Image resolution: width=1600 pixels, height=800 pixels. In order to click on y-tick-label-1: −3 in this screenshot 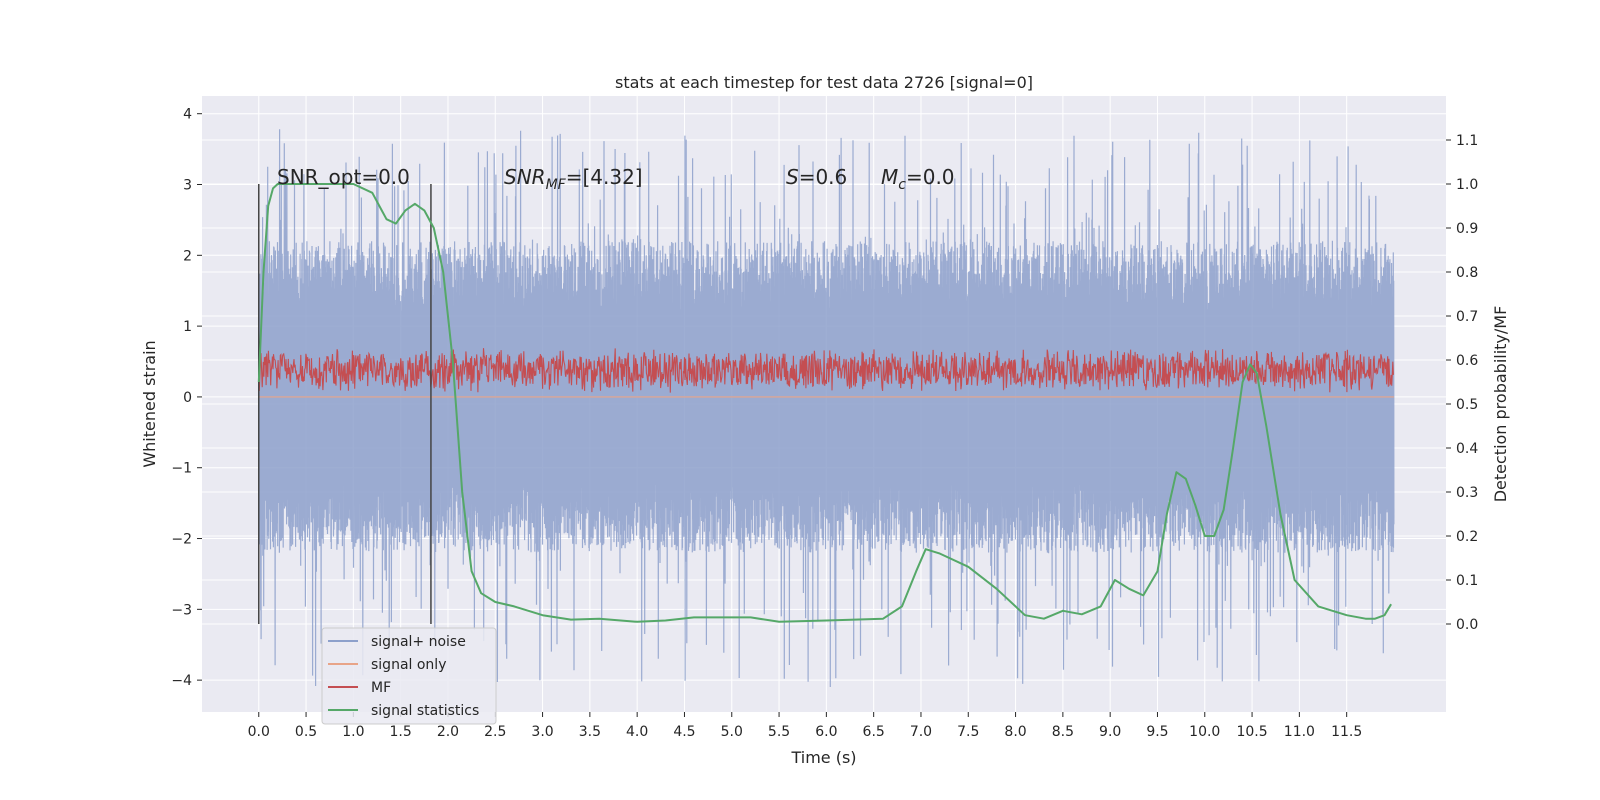, I will do `click(181, 610)`.